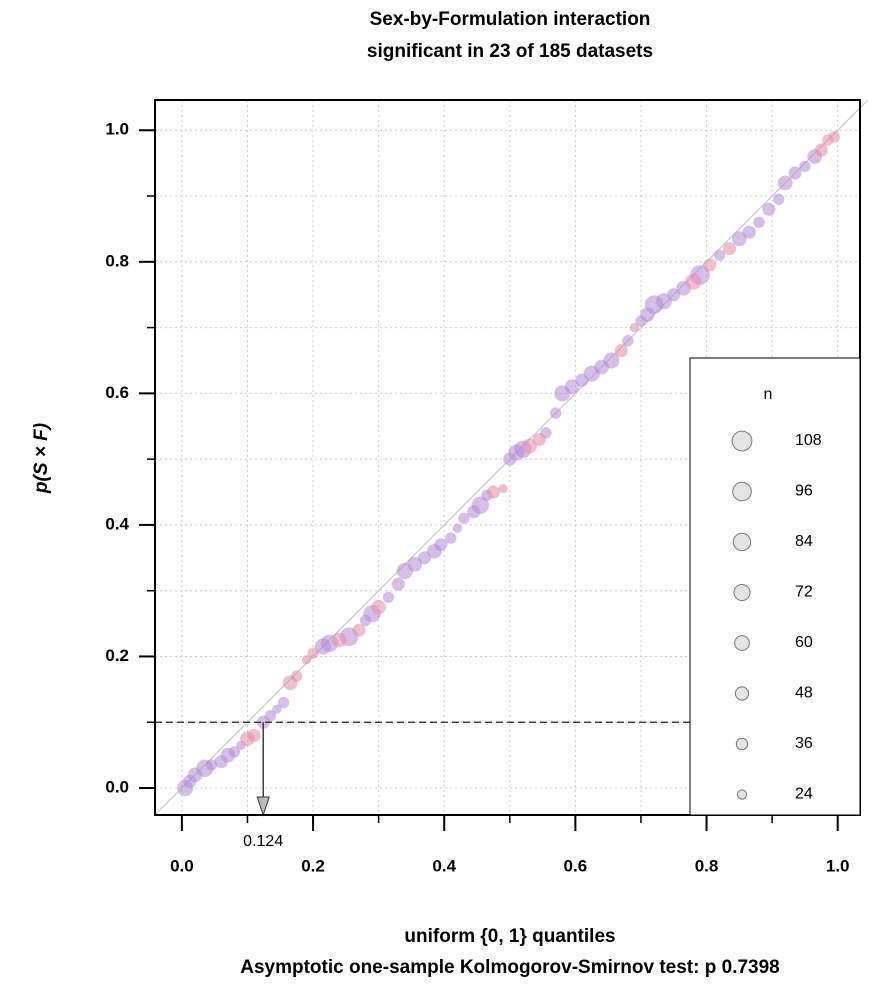 The width and height of the screenshot is (891, 988). What do you see at coordinates (804, 491) in the screenshot?
I see `legend-label: 96` at bounding box center [804, 491].